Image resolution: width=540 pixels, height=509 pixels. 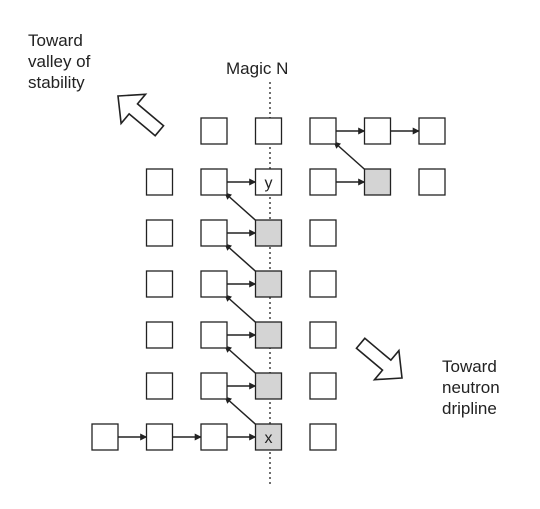 I want to click on nuclide-cell-y: y, so click(x=268, y=182).